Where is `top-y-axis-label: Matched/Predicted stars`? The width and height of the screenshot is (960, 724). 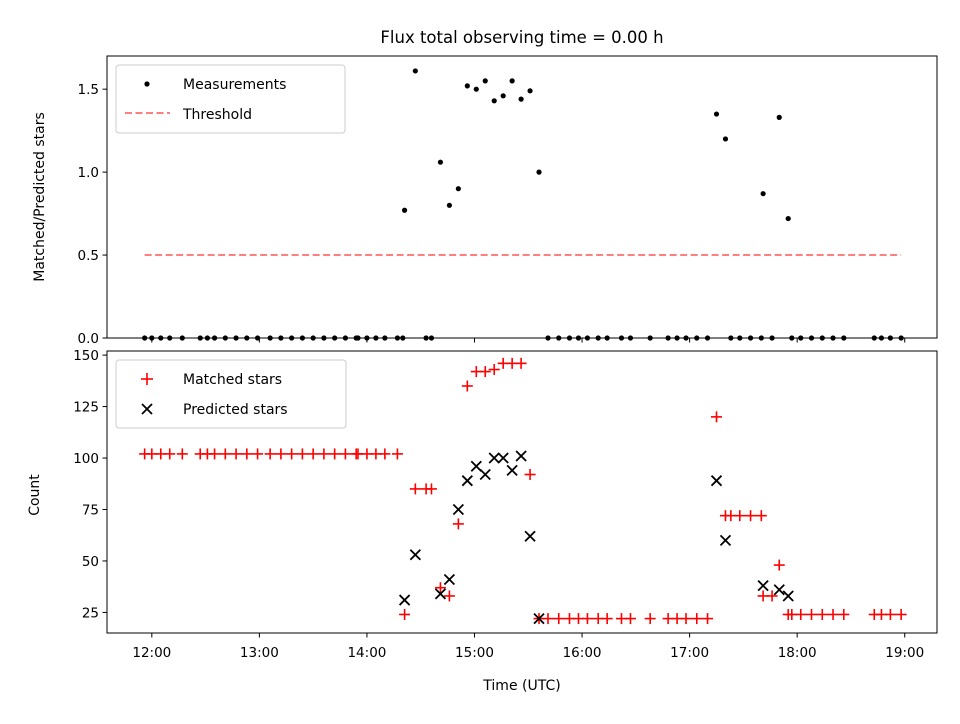 top-y-axis-label: Matched/Predicted stars is located at coordinates (40, 197).